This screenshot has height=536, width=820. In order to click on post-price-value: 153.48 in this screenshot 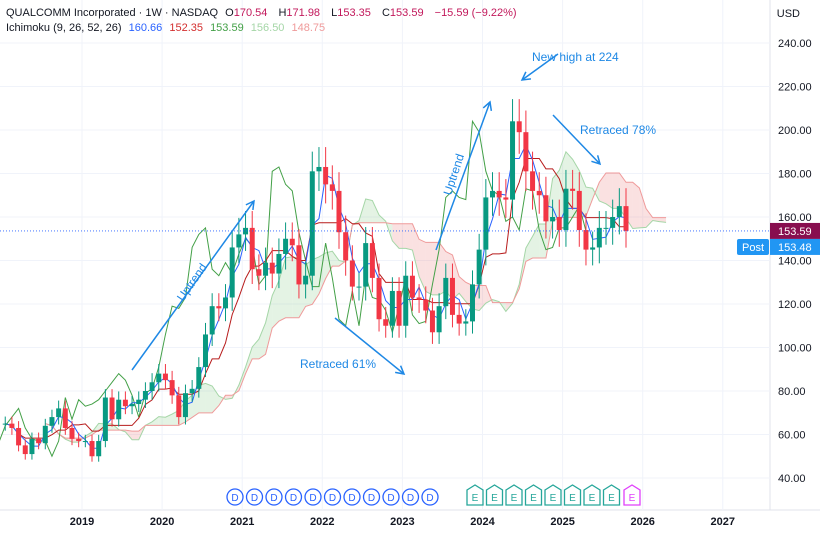, I will do `click(795, 248)`.